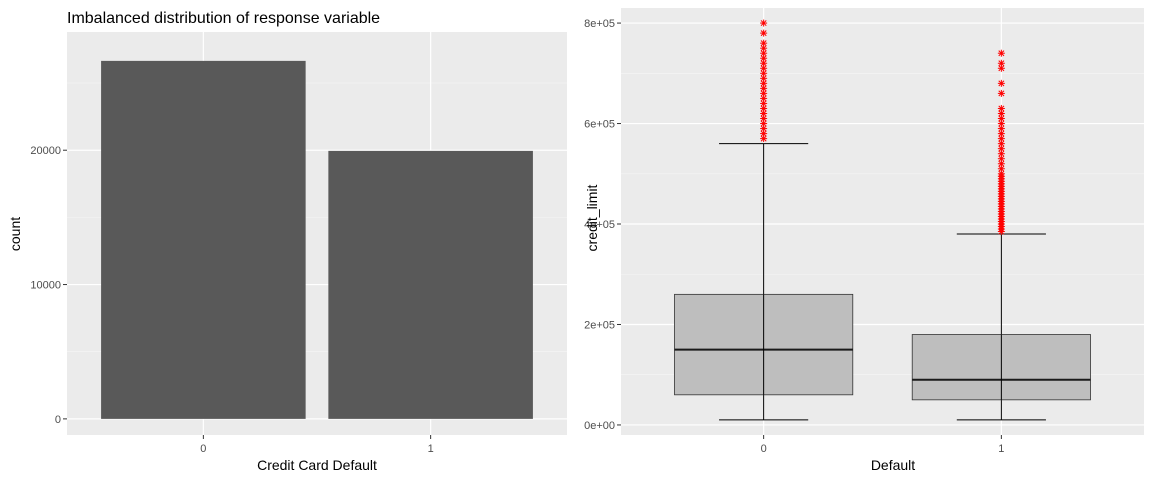  What do you see at coordinates (203, 449) in the screenshot?
I see `bar-chart-x-tick-label: 0` at bounding box center [203, 449].